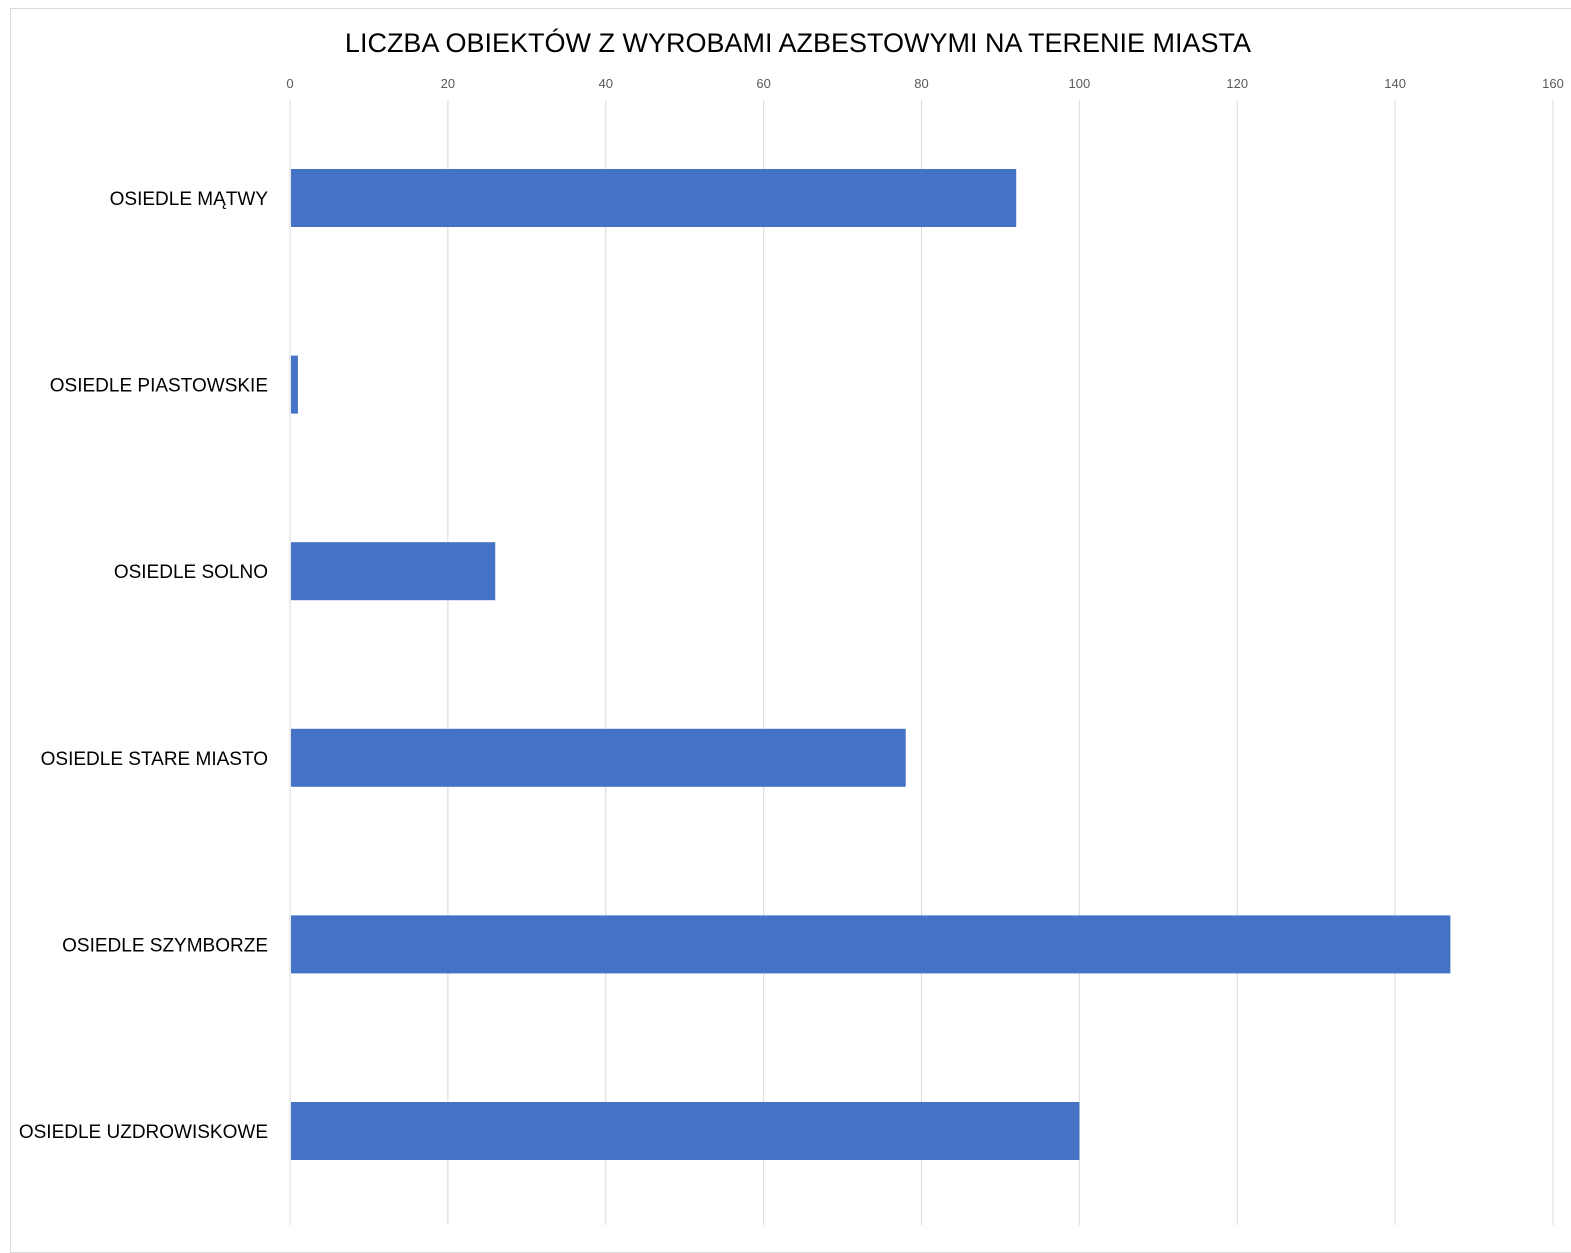  I want to click on x-tick-label: 20, so click(448, 83).